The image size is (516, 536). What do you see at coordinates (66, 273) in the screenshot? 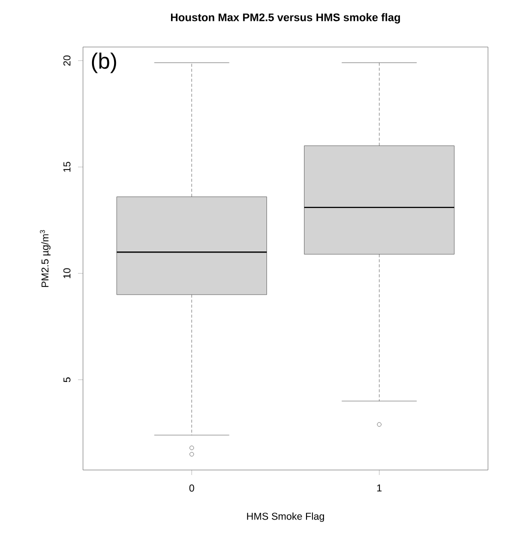
I see `y-tick-label: 10` at bounding box center [66, 273].